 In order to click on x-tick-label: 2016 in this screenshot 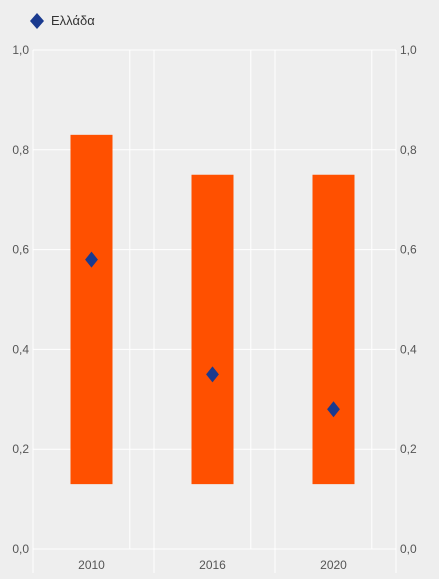, I will do `click(212, 565)`.